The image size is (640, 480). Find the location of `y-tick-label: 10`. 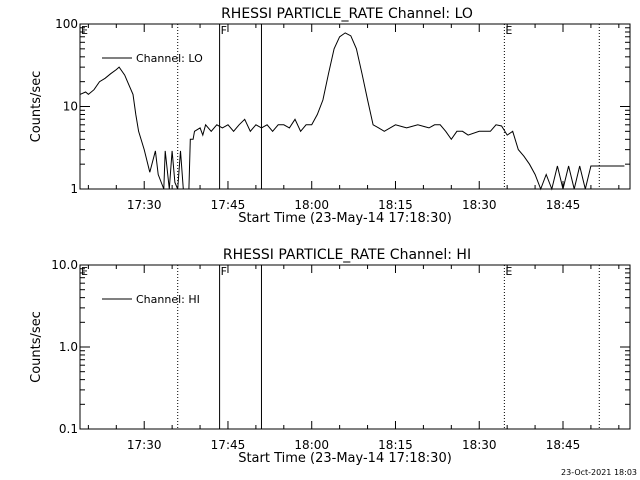

y-tick-label: 10 is located at coordinates (70, 107).